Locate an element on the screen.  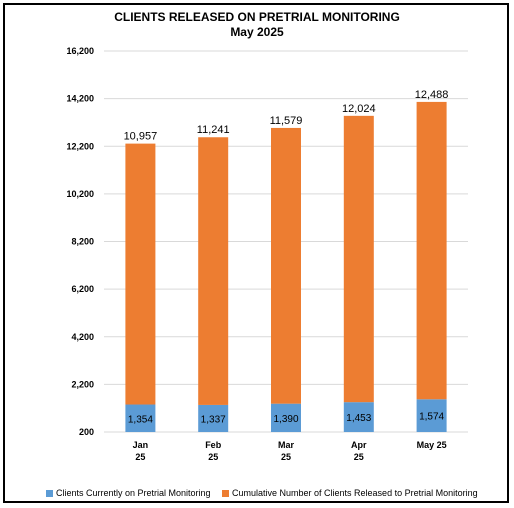
legend-item-current: Clients Currently on Pretrial Monitoring is located at coordinates (128, 493).